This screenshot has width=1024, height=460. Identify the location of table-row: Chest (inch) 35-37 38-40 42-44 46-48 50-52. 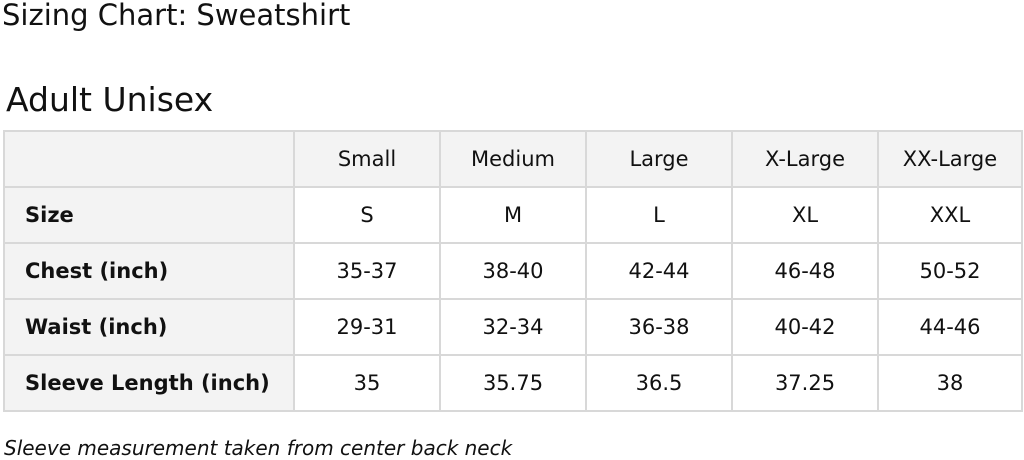
(513, 271).